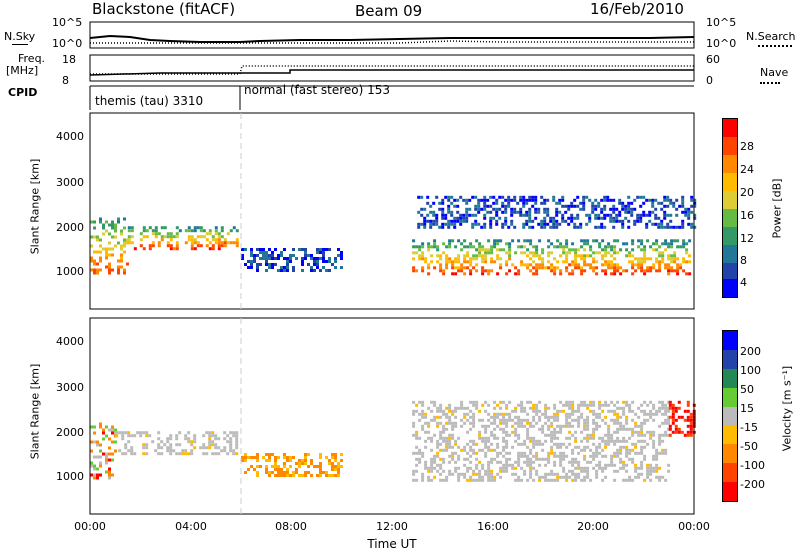  Describe the element at coordinates (67, 43) in the screenshot. I see `nsky-tick-bottom: 10^0` at that location.